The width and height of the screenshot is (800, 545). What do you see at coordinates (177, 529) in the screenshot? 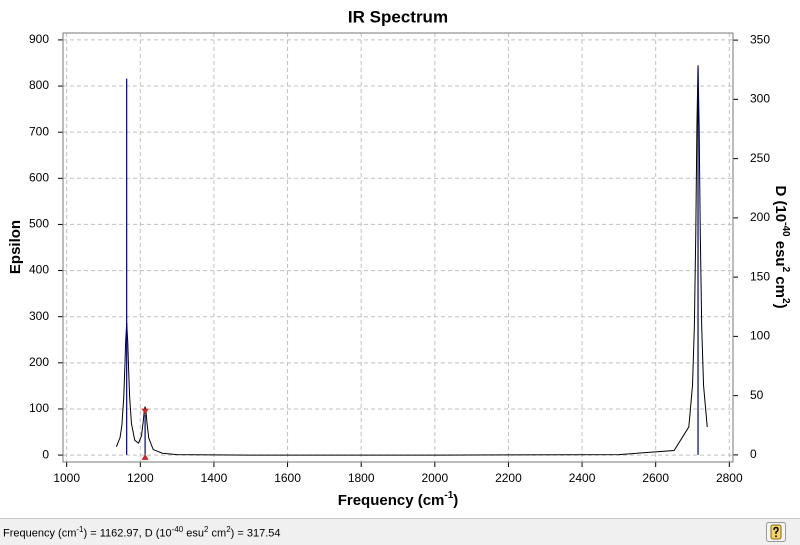
I see `status-sup: -40` at bounding box center [177, 529].